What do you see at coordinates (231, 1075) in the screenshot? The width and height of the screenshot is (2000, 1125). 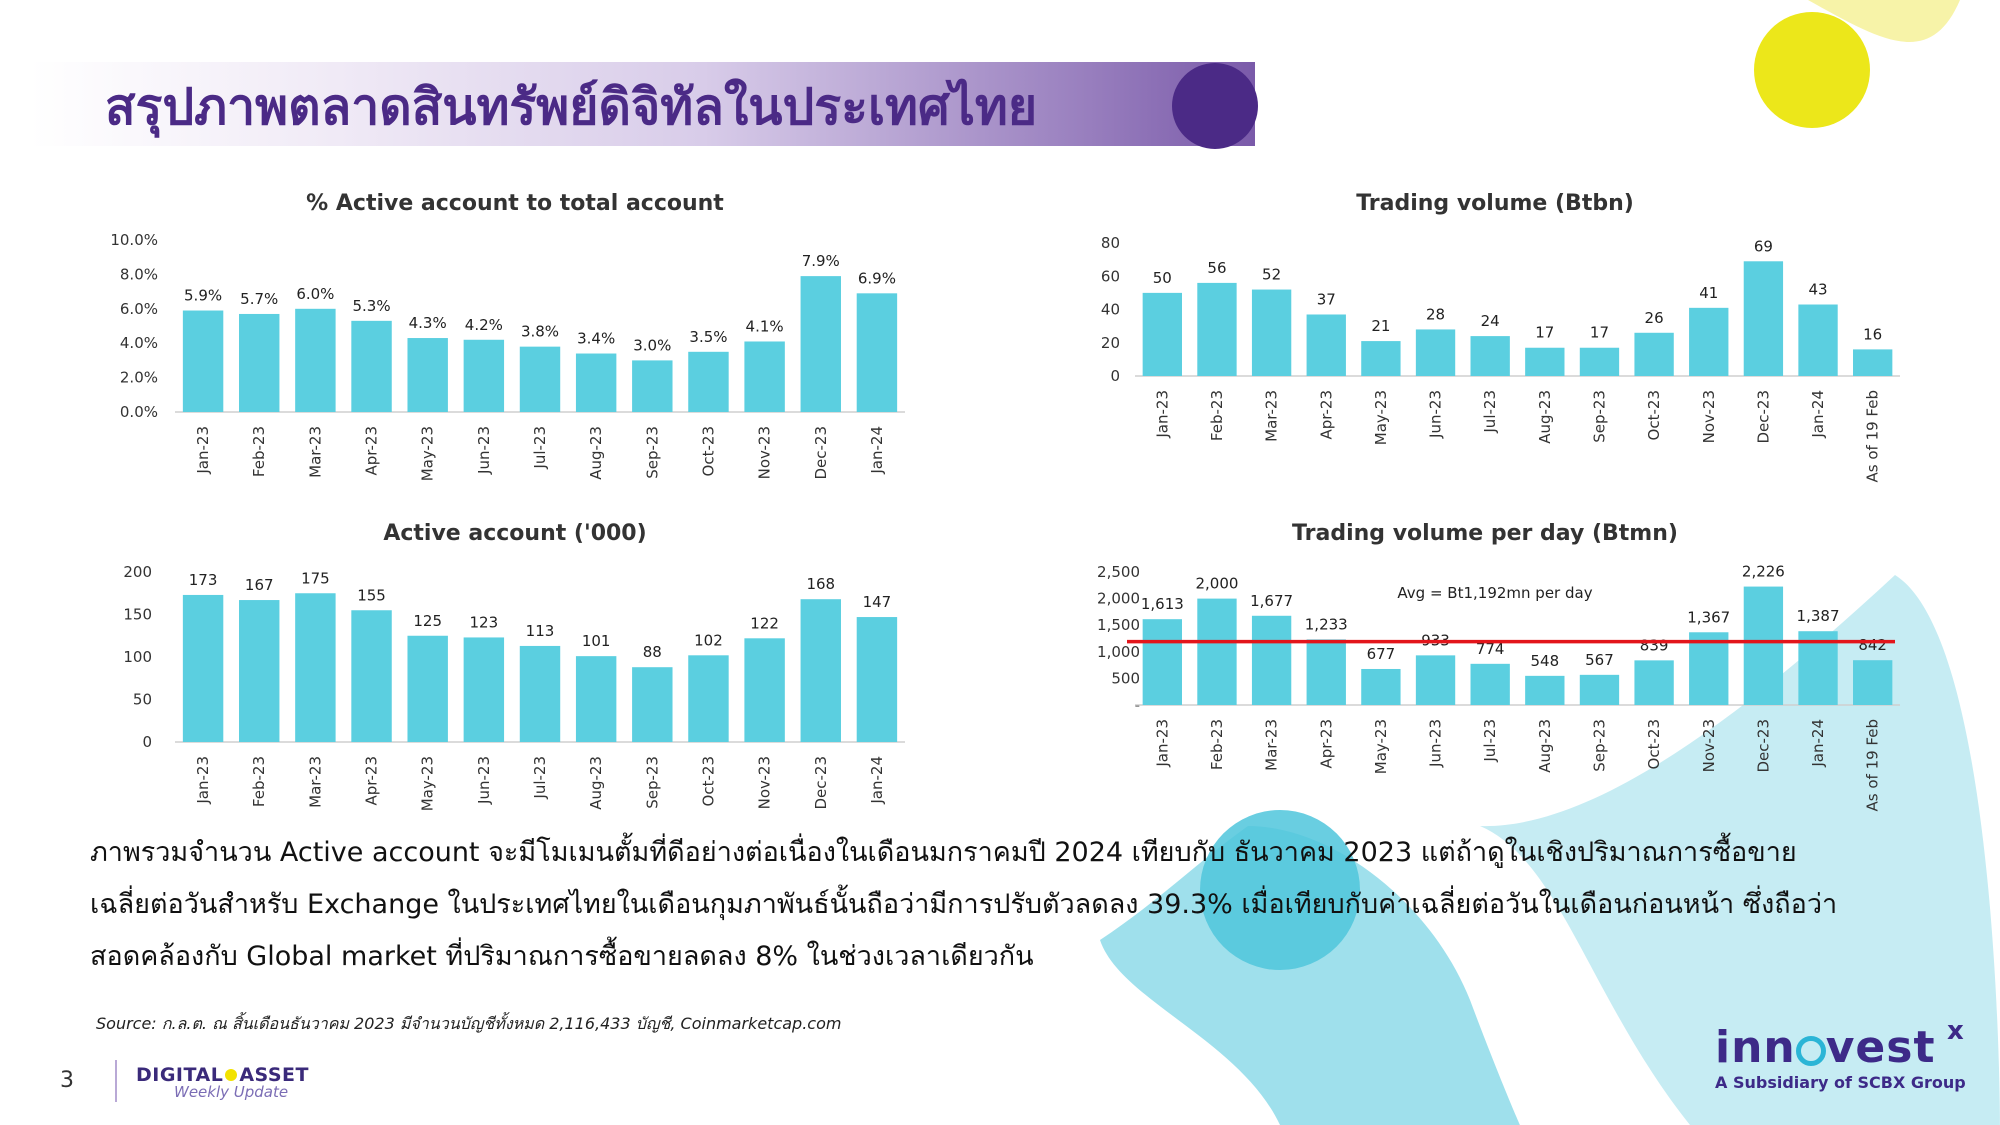 I see `yellow-dot-icon` at bounding box center [231, 1075].